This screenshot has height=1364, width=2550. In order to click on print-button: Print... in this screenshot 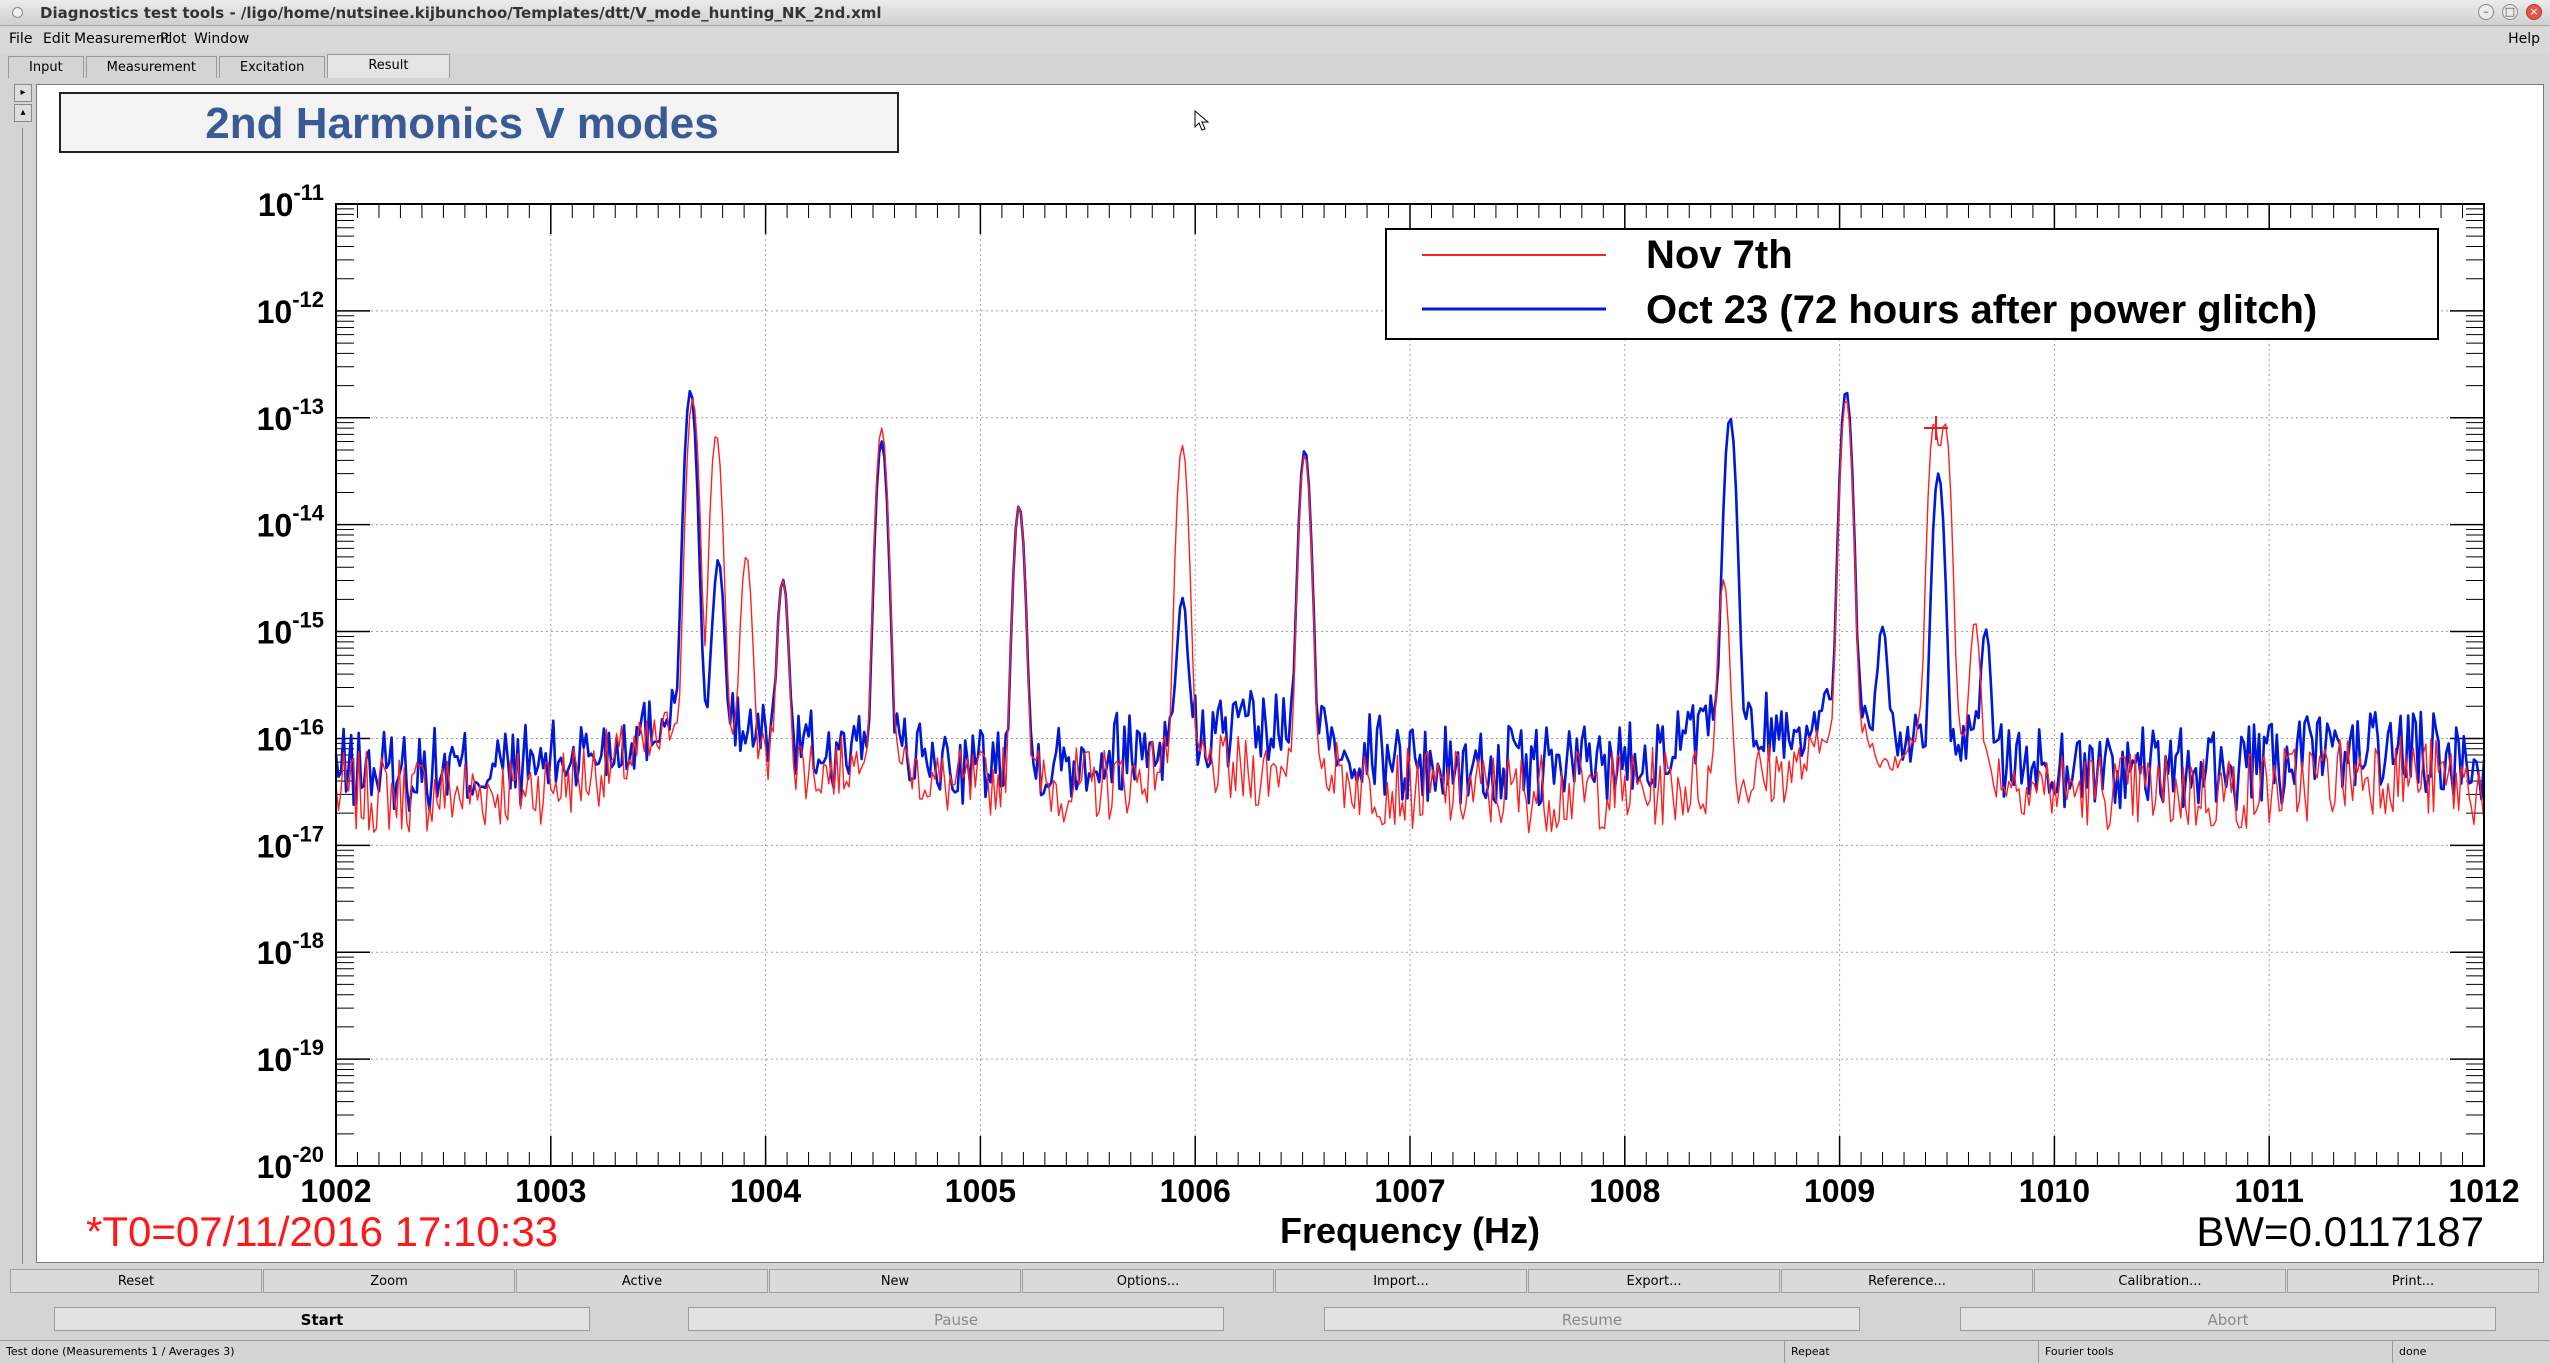, I will do `click(2413, 1281)`.